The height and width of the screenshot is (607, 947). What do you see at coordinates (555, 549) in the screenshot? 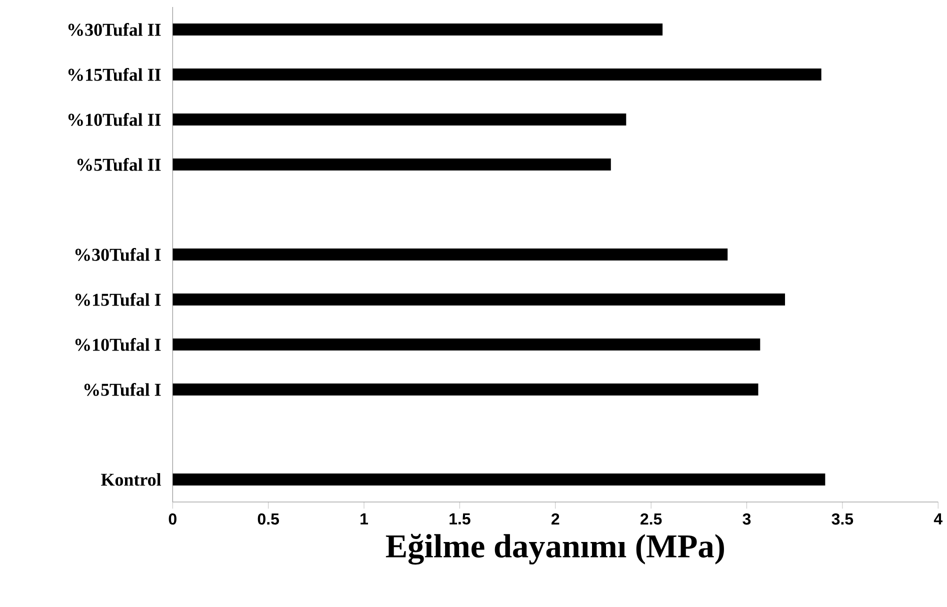
I see `x-axis-title: Eğilme dayanımı (MPa)` at bounding box center [555, 549].